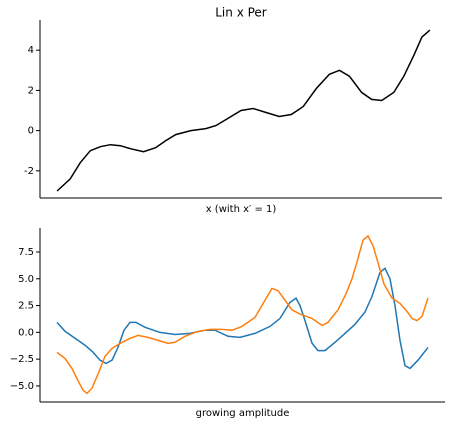 This screenshot has width=453, height=424. I want to click on x-axis-label: growing amplitude, so click(243, 413).